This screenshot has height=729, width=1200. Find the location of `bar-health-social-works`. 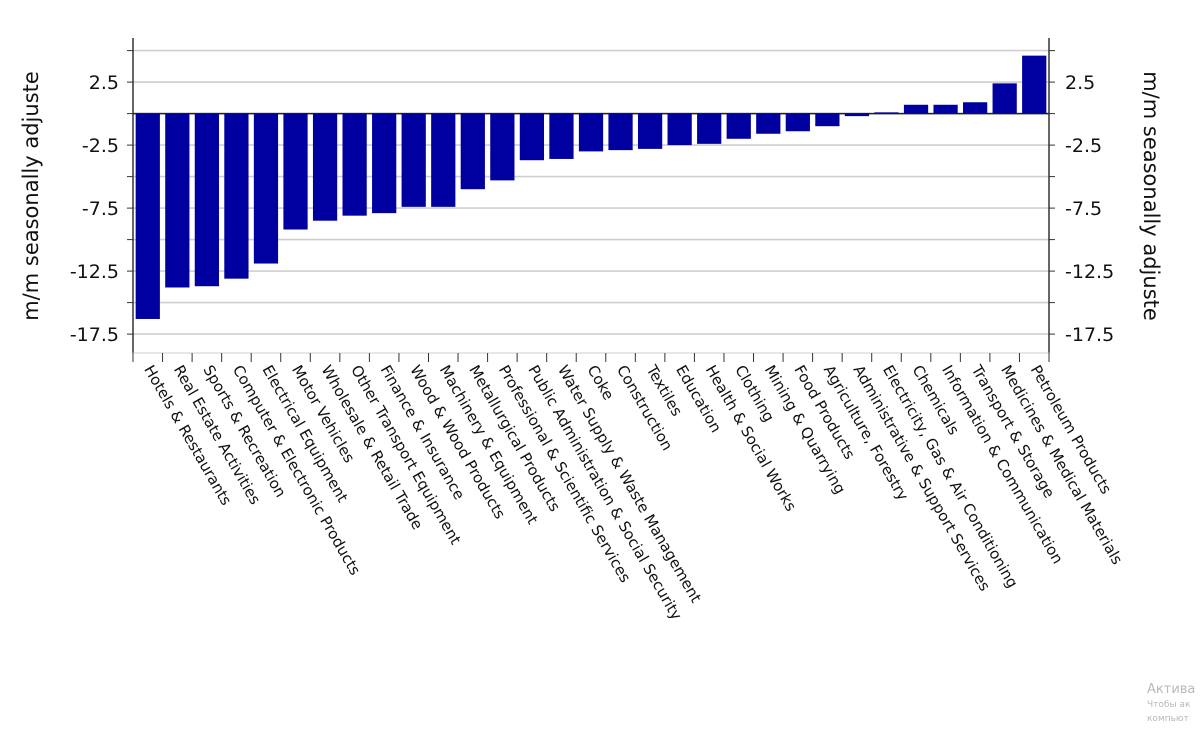

bar-health-social-works is located at coordinates (709, 128).